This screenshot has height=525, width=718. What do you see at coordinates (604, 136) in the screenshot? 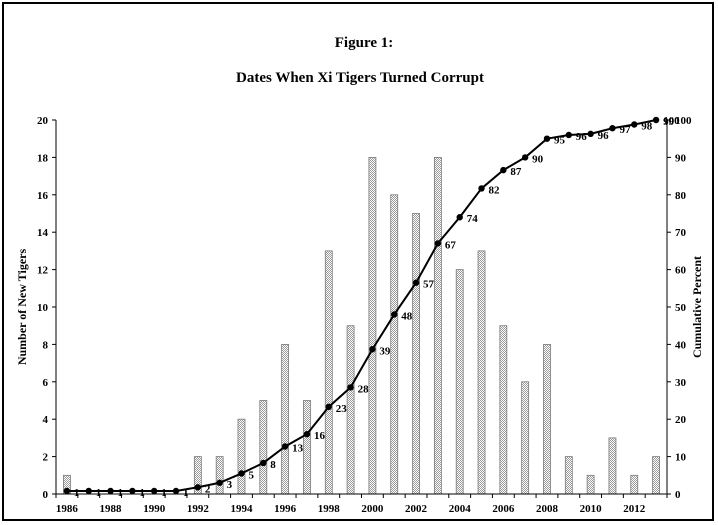
I see `cumulative-label-2010: 96` at bounding box center [604, 136].